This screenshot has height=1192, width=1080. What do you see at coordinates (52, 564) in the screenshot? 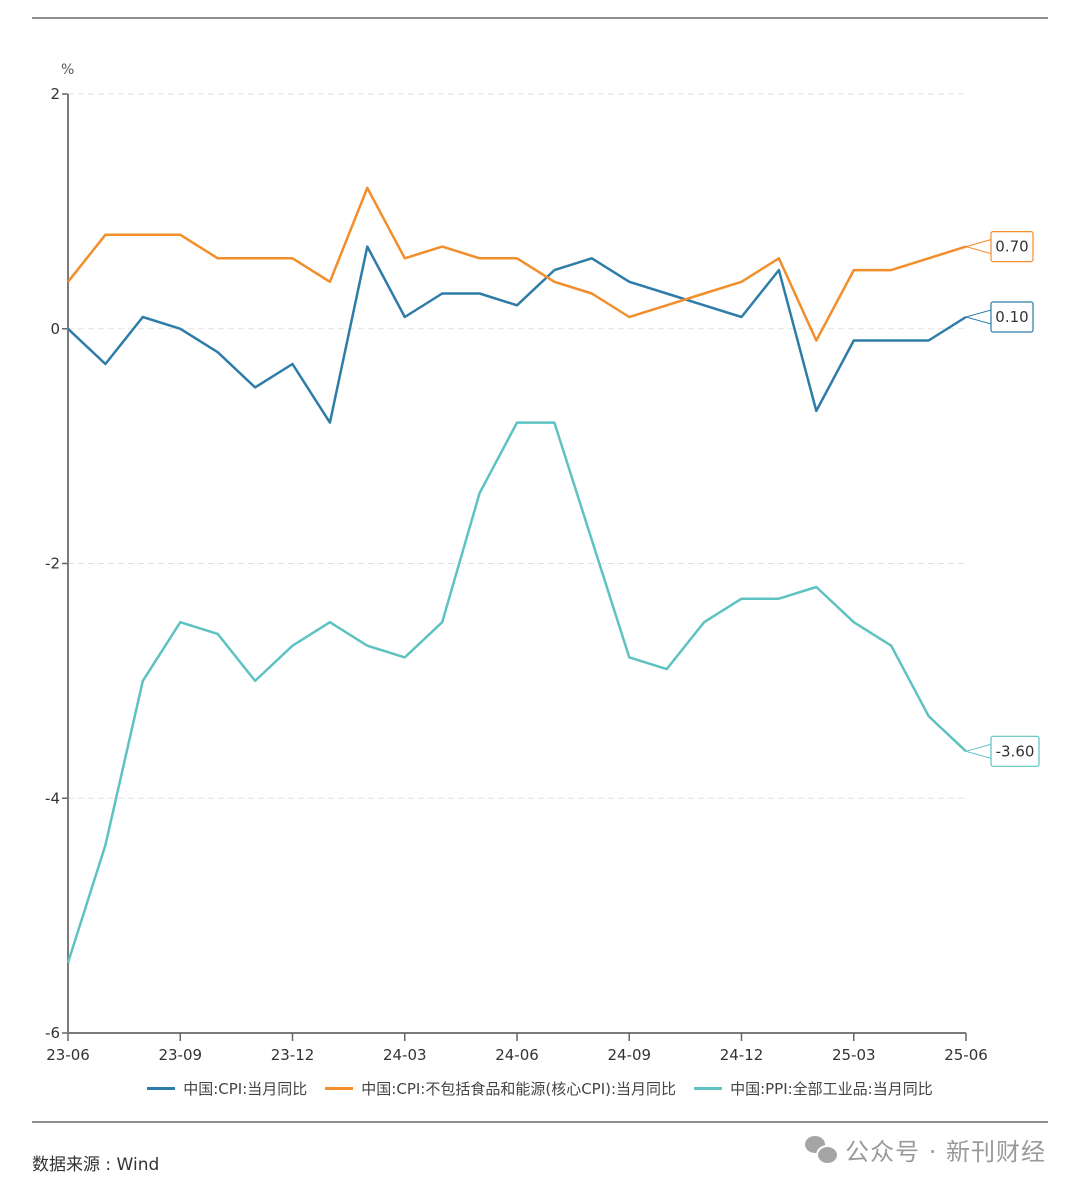
I see `y-tick-label: -2` at bounding box center [52, 564].